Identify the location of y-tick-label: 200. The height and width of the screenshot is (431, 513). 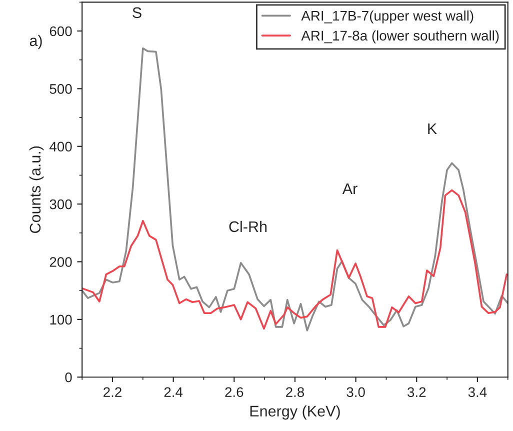
(61, 262).